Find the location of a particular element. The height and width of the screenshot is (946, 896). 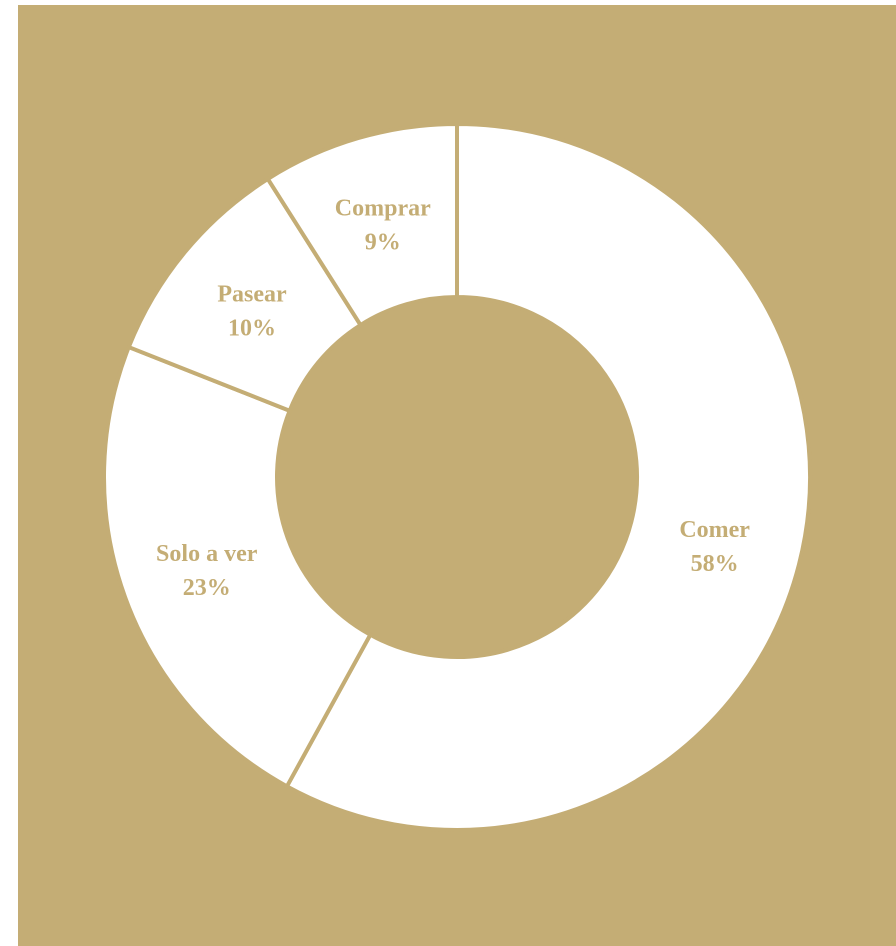

slice-value-label: 10% is located at coordinates (252, 328).